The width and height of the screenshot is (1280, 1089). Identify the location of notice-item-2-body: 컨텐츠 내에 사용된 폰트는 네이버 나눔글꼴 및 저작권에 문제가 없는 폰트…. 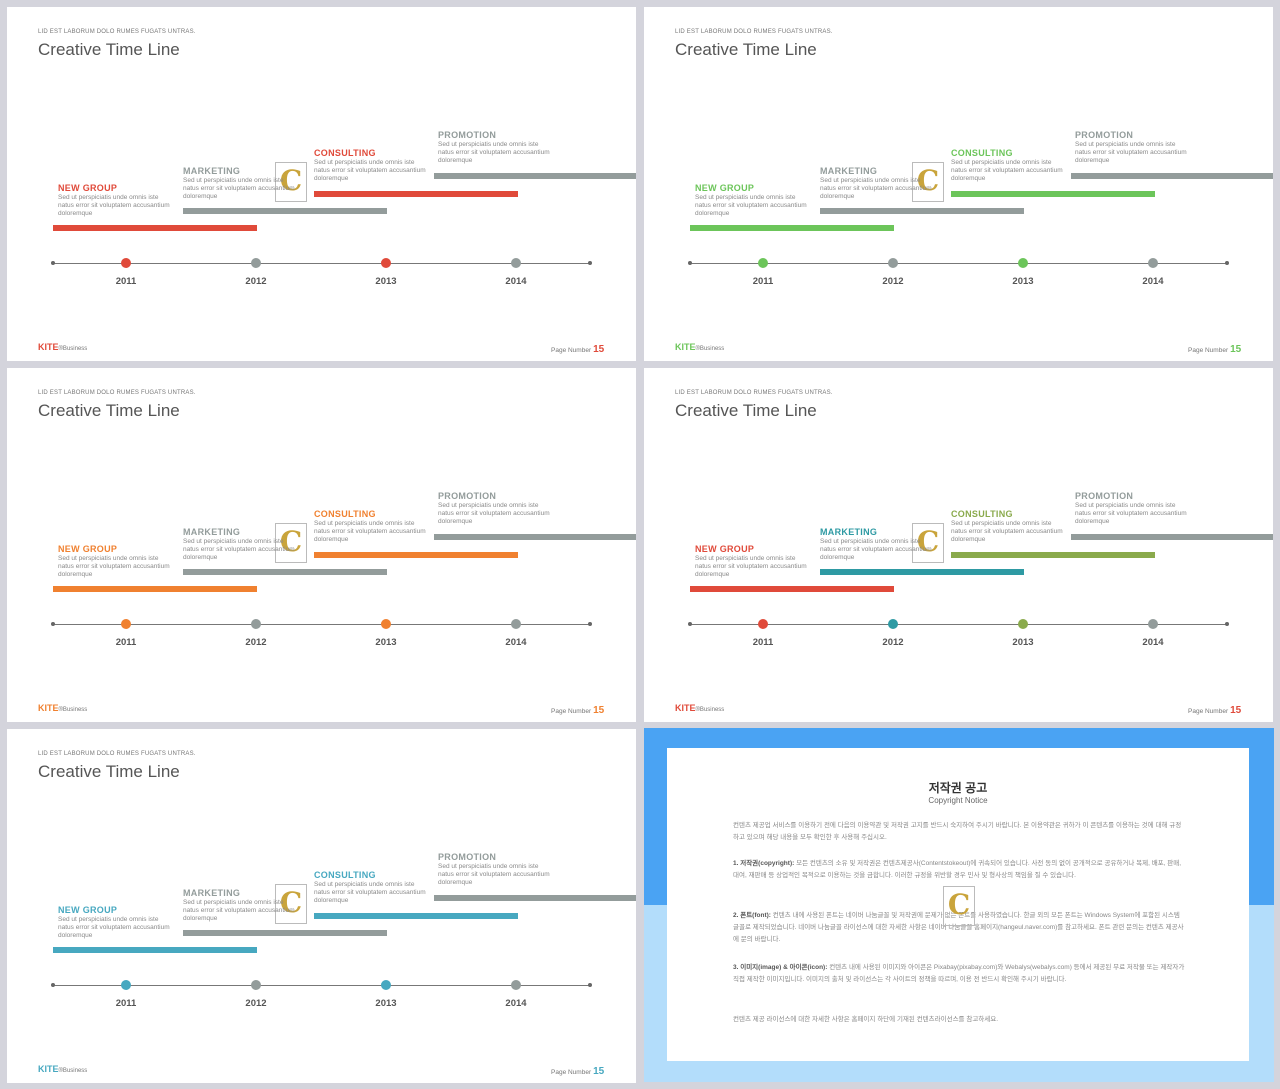
(958, 927).